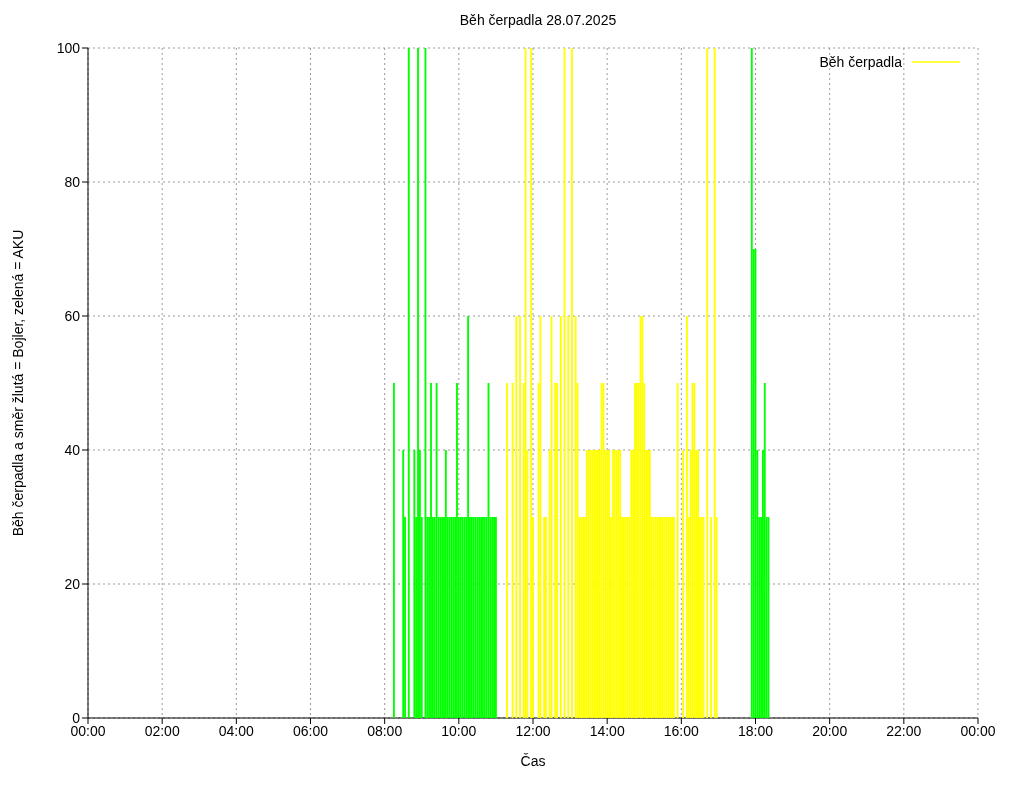 This screenshot has width=1024, height=800. I want to click on x-tick-label: 00:00, so click(978, 730).